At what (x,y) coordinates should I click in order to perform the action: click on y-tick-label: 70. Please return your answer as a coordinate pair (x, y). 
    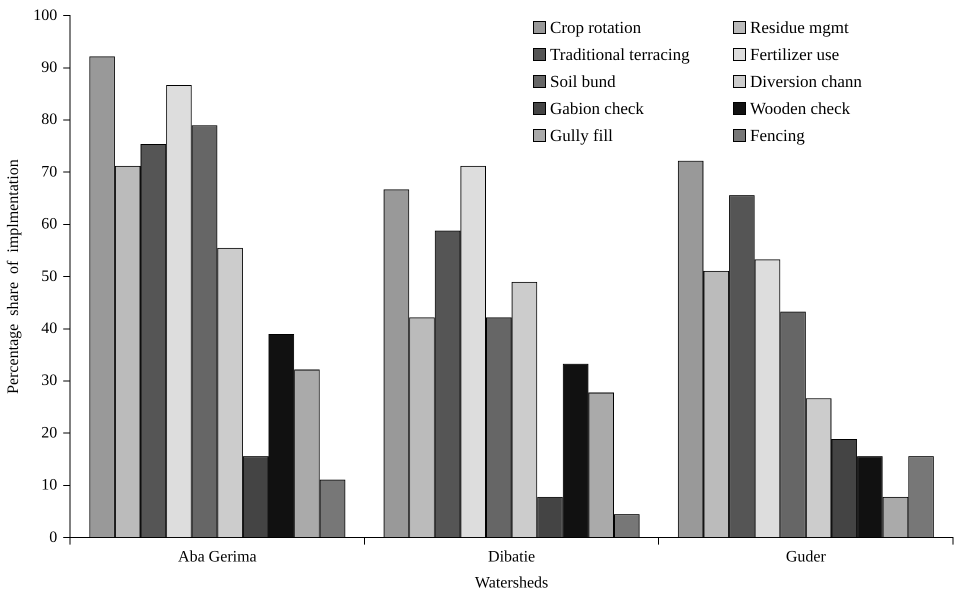
    Looking at the image, I should click on (49, 171).